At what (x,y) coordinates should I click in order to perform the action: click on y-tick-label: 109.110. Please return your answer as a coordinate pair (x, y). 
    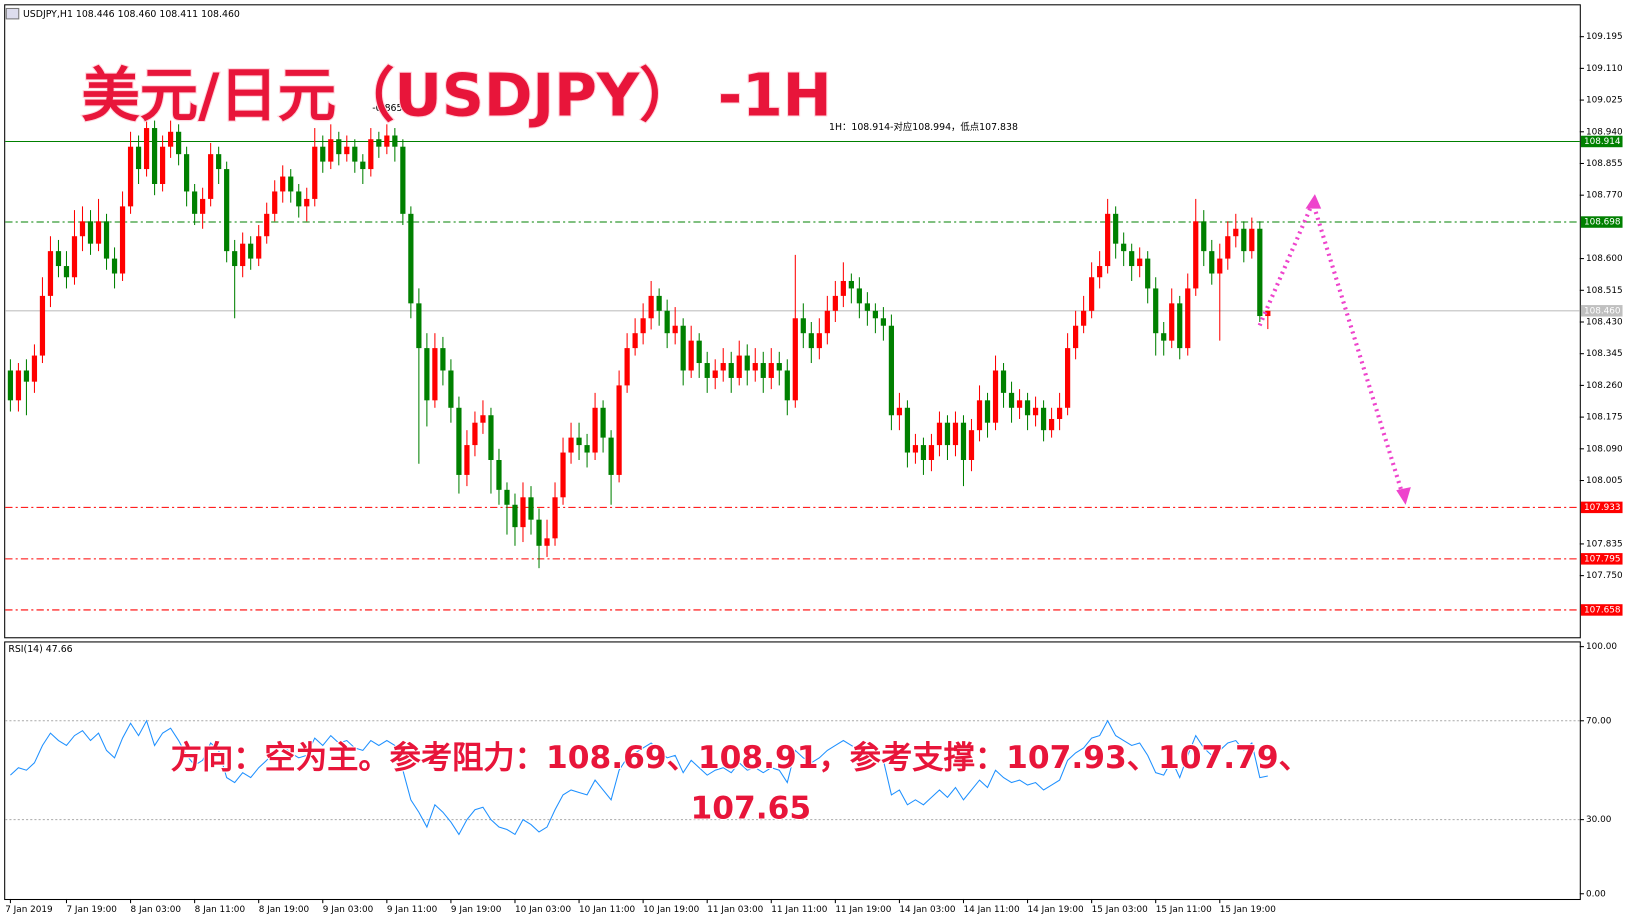
    Looking at the image, I should click on (1604, 69).